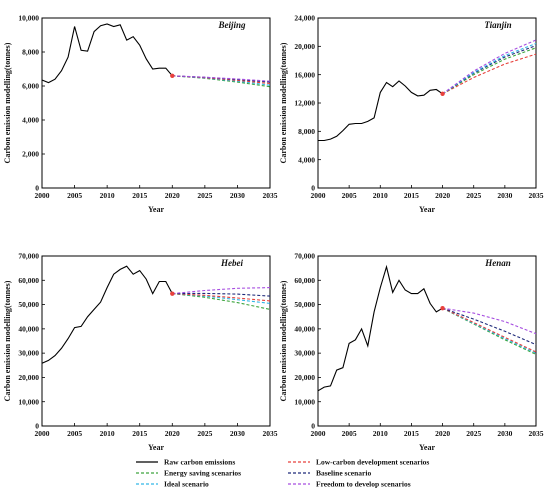  Describe the element at coordinates (304, 353) in the screenshot. I see `y-tick-label: 30,000` at that location.